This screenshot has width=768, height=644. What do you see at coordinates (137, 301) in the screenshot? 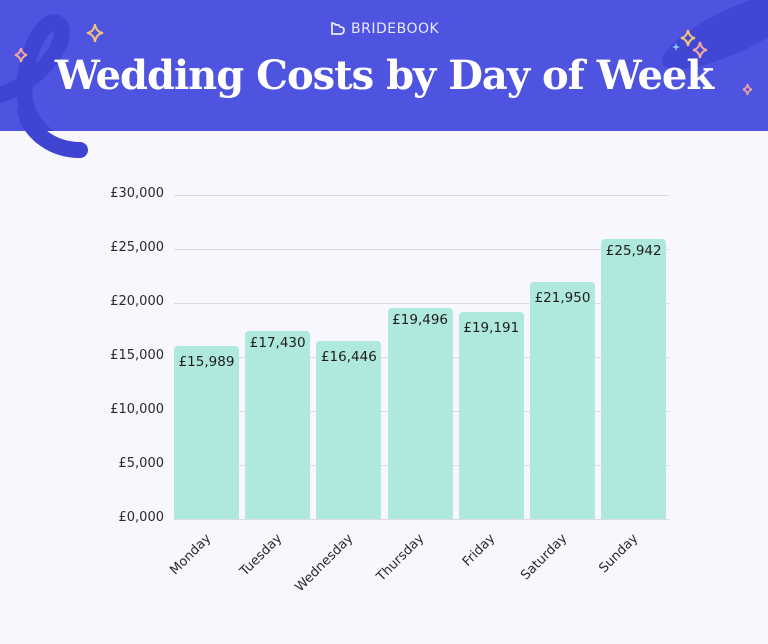
I see `y-axis-tick-label: £20,000` at bounding box center [137, 301].